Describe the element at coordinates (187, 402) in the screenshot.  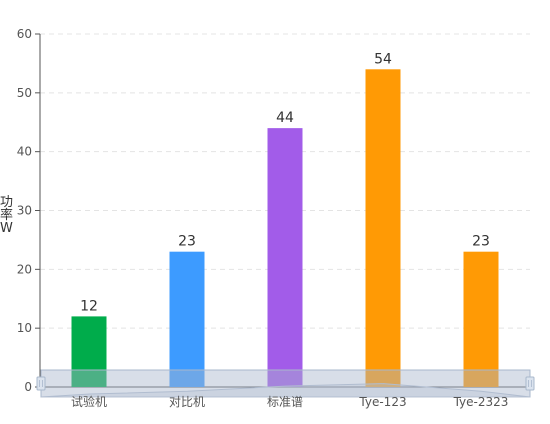
I see `x-tick-label: 对比机` at that location.